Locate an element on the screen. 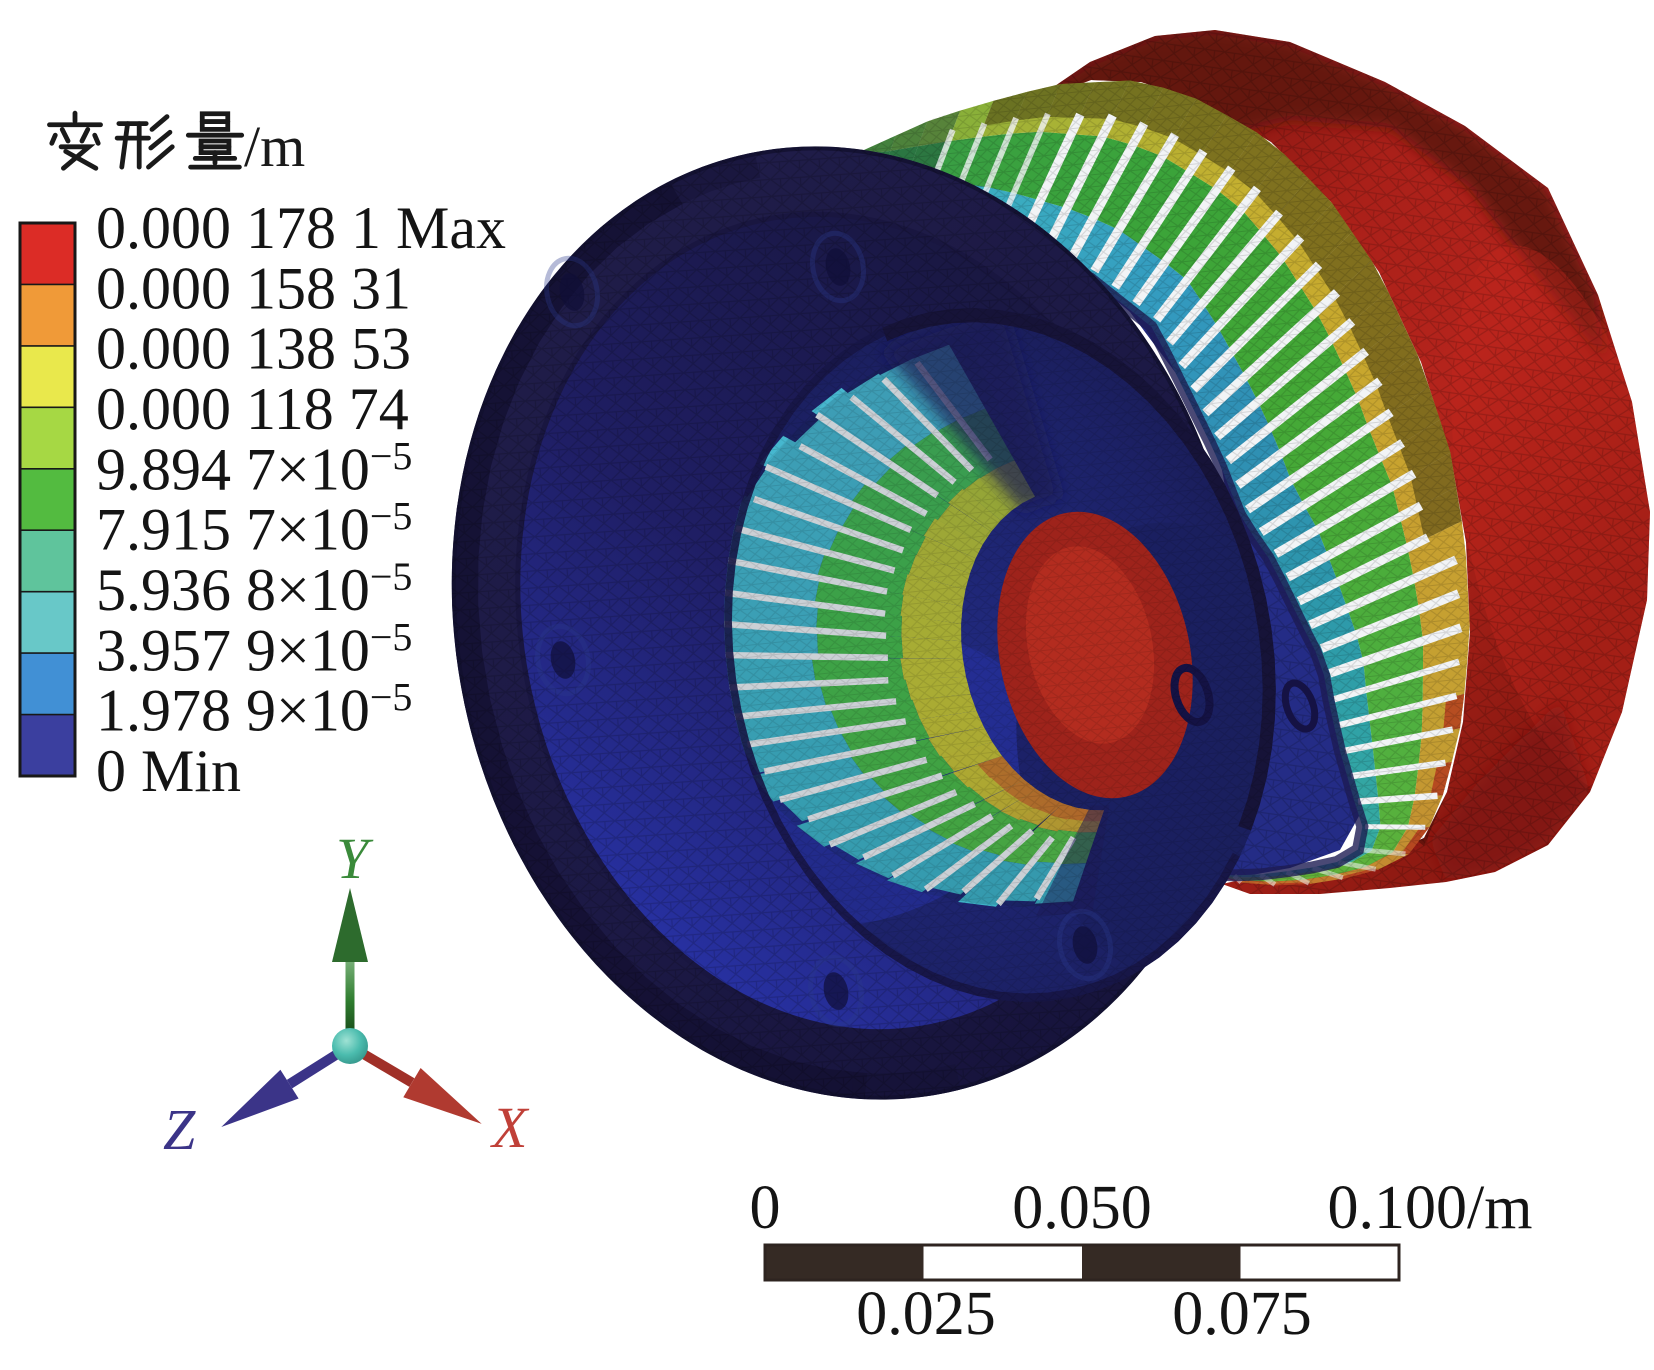 This screenshot has height=1370, width=1654. svg-text: 0.050 is located at coordinates (1082, 1208).